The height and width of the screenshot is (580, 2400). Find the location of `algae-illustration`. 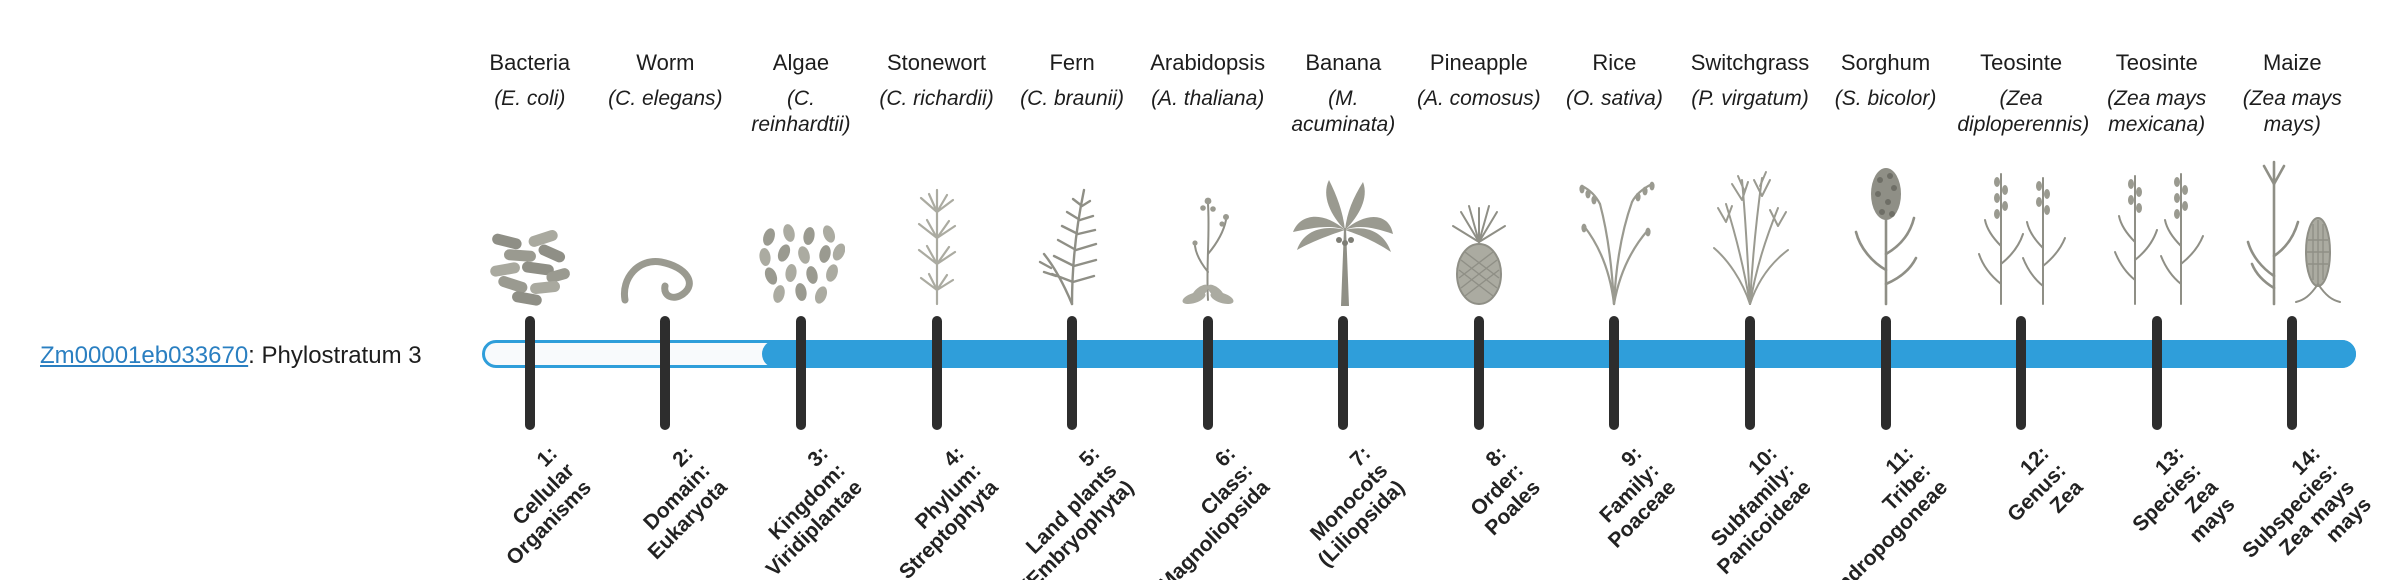

algae-illustration is located at coordinates (801, 219).